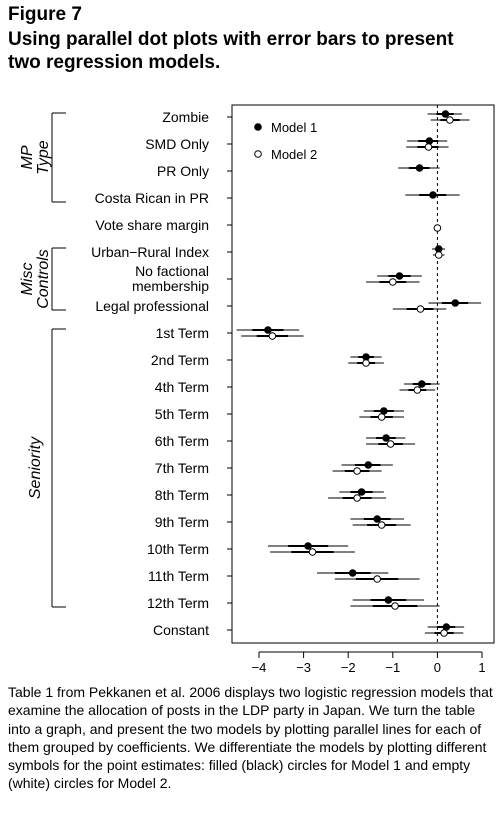 The height and width of the screenshot is (834, 501). Describe the element at coordinates (182, 387) in the screenshot. I see `category-label: 4th Term` at that location.